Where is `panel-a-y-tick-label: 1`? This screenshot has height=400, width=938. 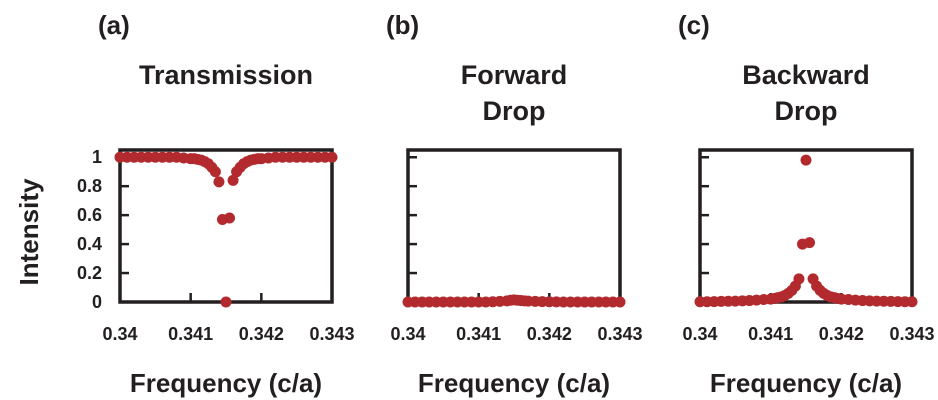
panel-a-y-tick-label: 1 is located at coordinates (97, 157).